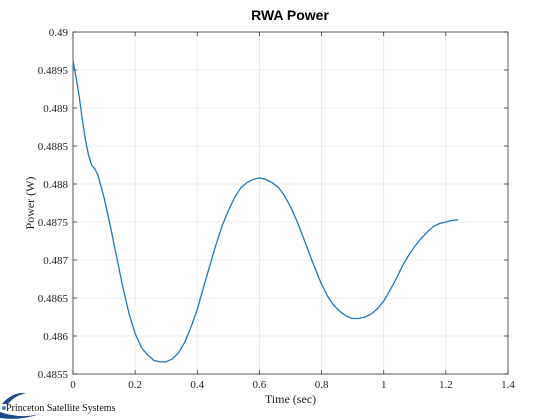 Image resolution: width=560 pixels, height=420 pixels. Describe the element at coordinates (59, 33) in the screenshot. I see `y-tick-label: 0.49` at that location.